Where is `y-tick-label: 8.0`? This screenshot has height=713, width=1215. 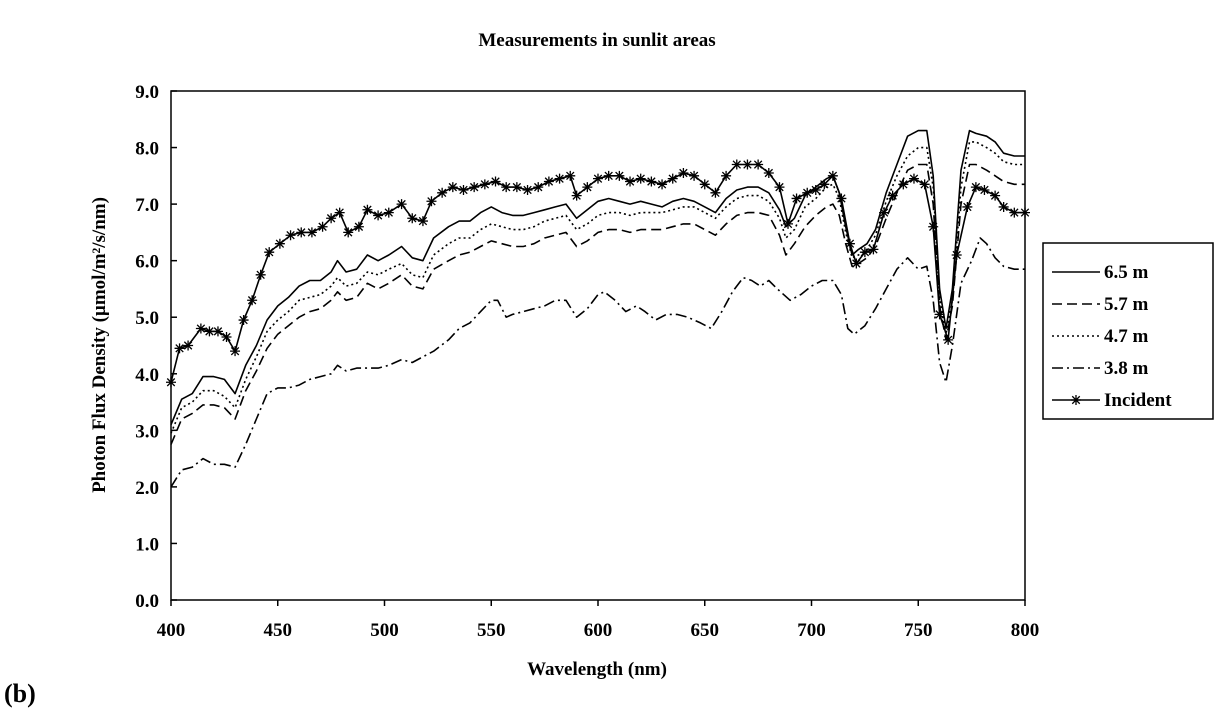
y-tick-label: 8.0 is located at coordinates (147, 149).